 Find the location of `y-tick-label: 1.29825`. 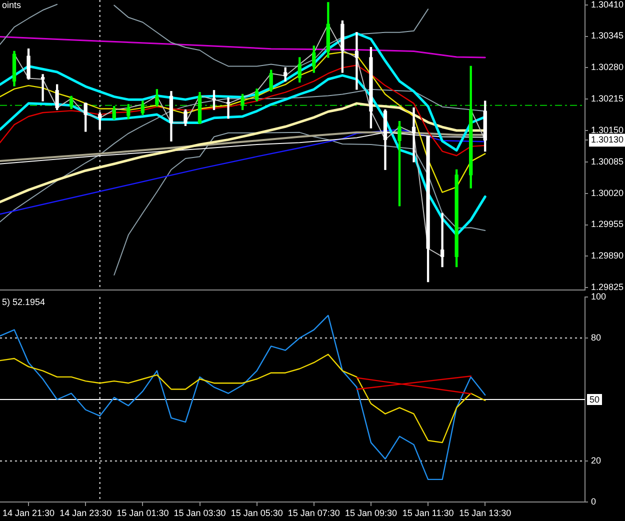

y-tick-label: 1.29825 is located at coordinates (607, 287).